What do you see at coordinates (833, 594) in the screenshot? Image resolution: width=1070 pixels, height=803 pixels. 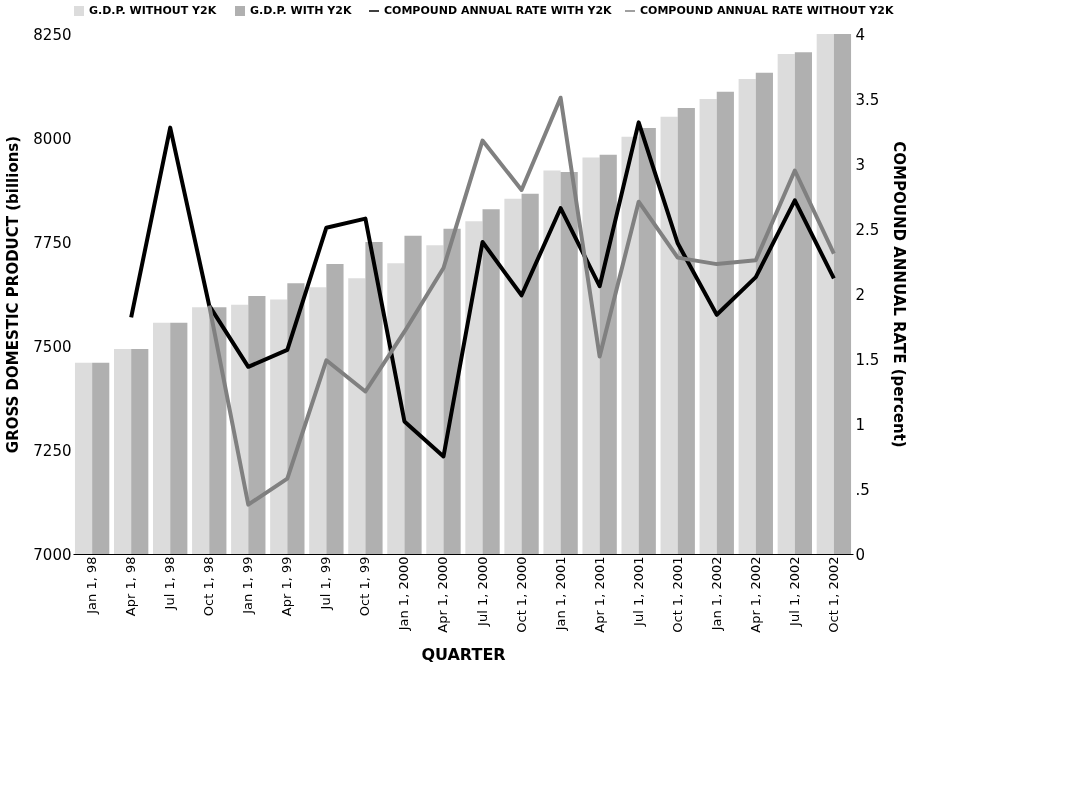 I see `x-tick-label: Oct 1, 2002` at bounding box center [833, 594].